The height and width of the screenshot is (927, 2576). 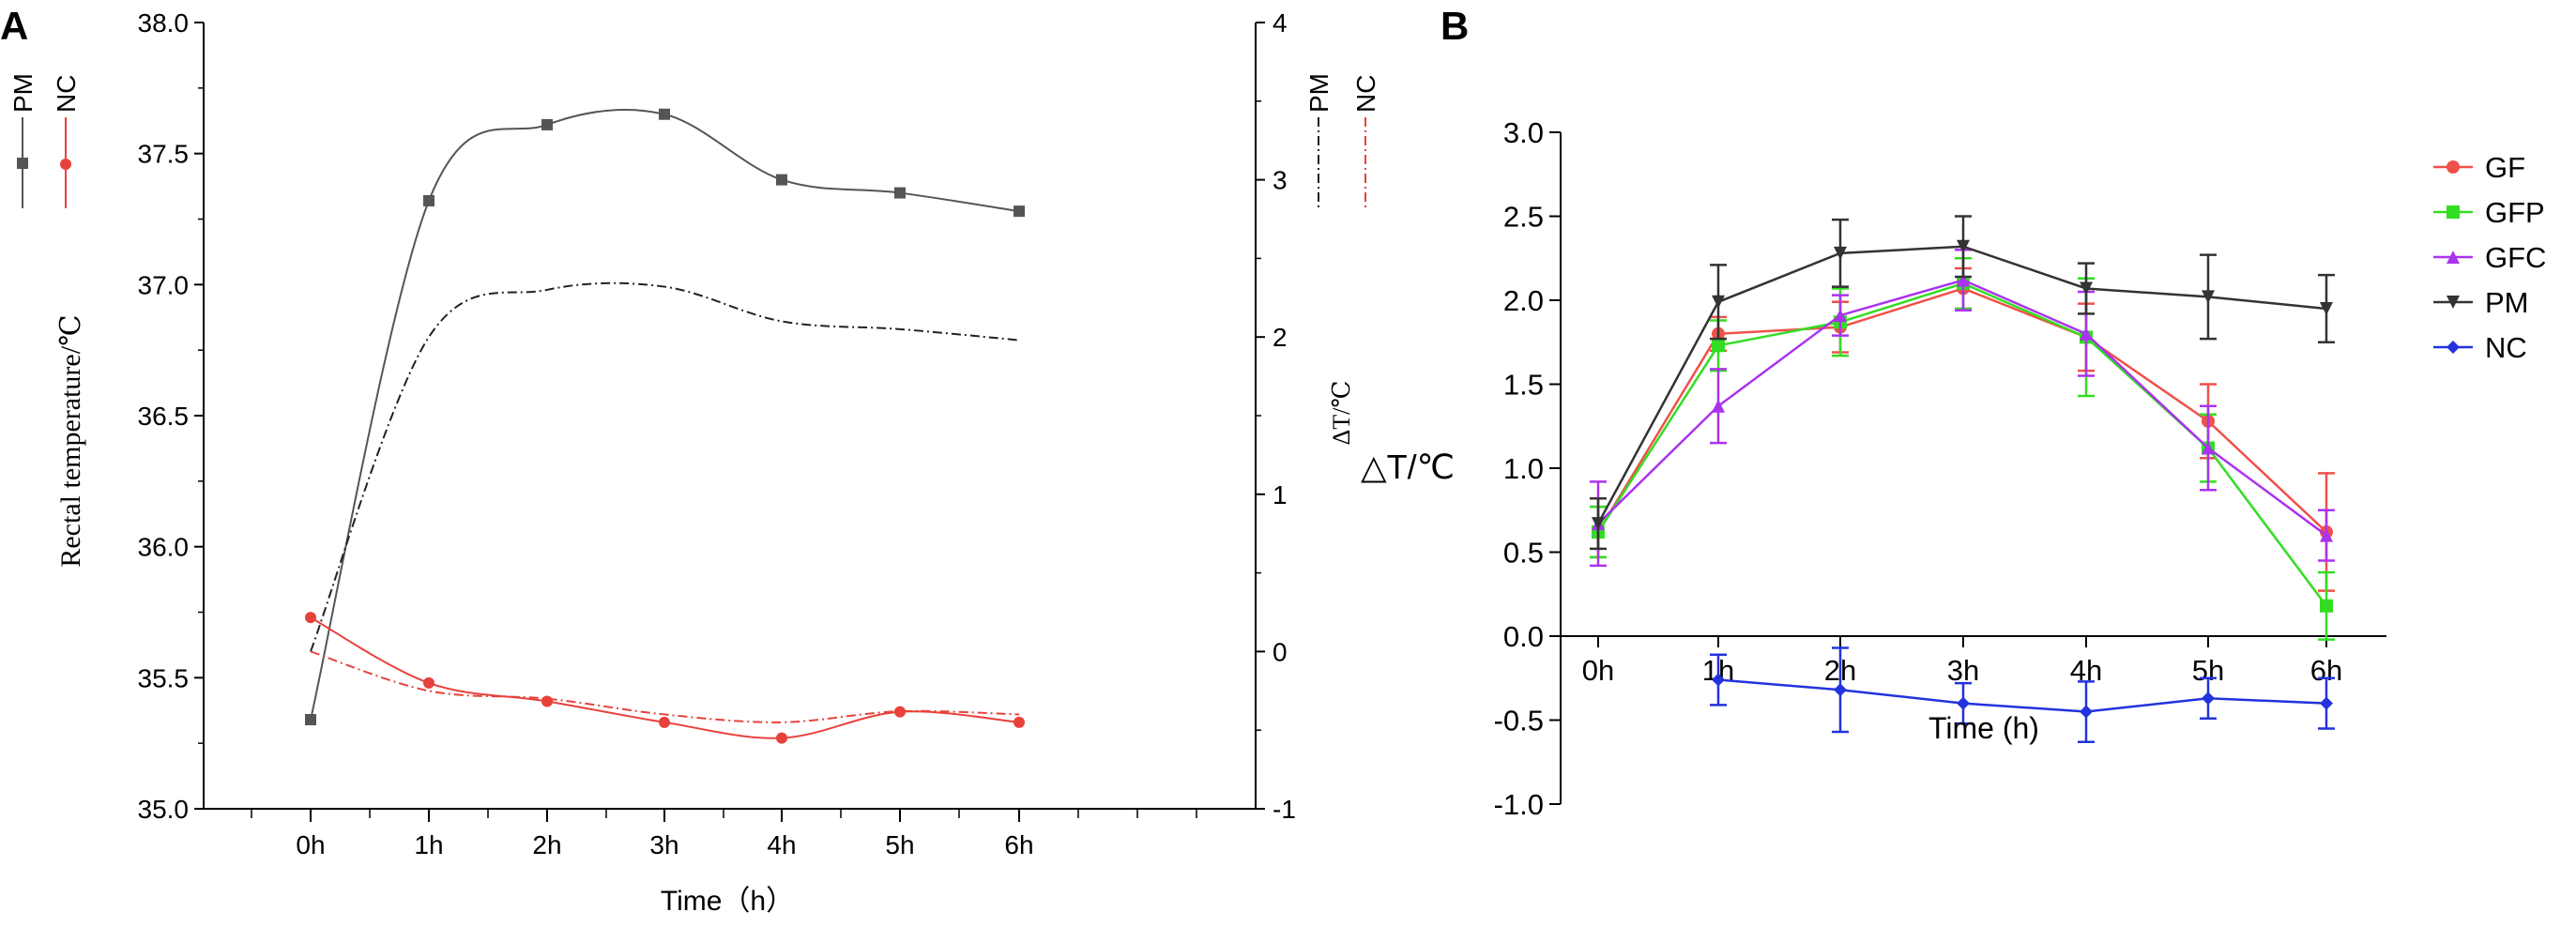 What do you see at coordinates (1519, 804) in the screenshot?
I see `y-tick-label: -1.0` at bounding box center [1519, 804].